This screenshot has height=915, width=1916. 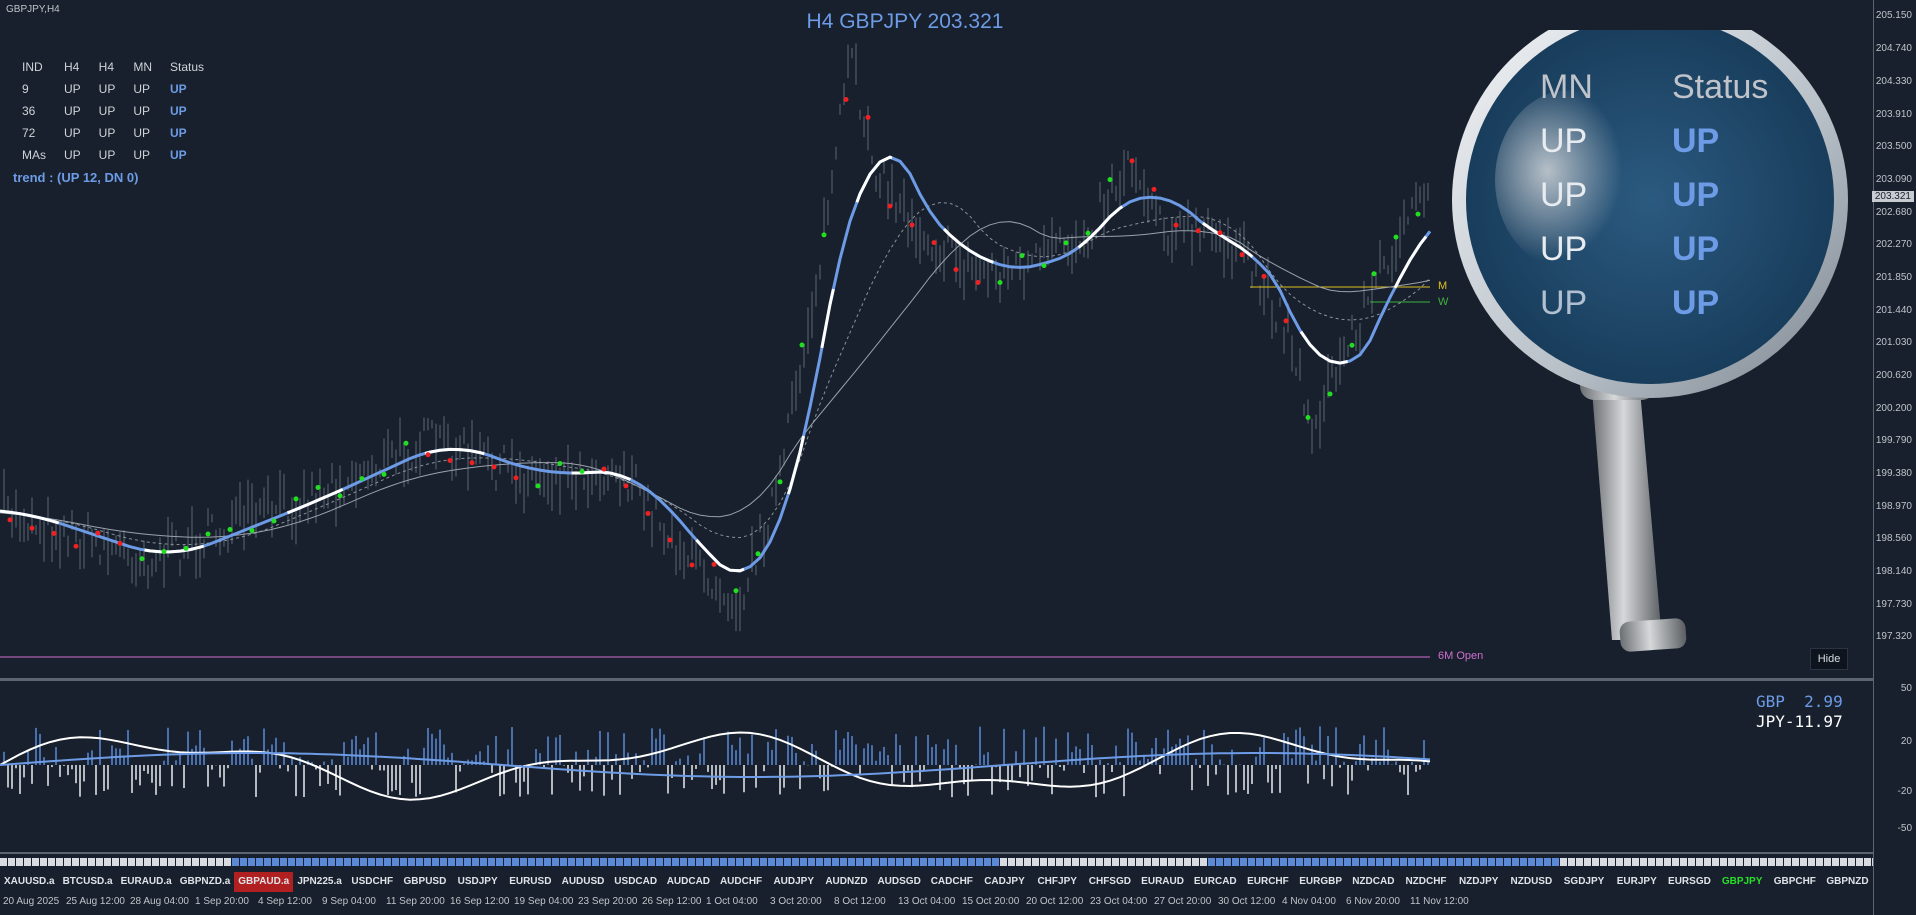 What do you see at coordinates (372, 881) in the screenshot?
I see `symbol-button: USDCHF` at bounding box center [372, 881].